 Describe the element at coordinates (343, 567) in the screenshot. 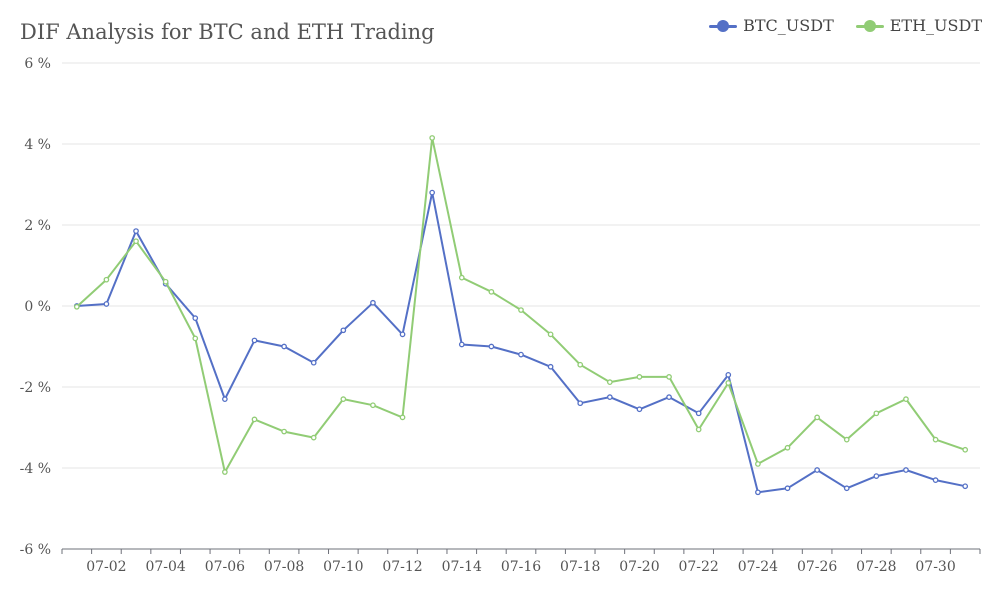

I see `x-tick-label: 07-10` at that location.